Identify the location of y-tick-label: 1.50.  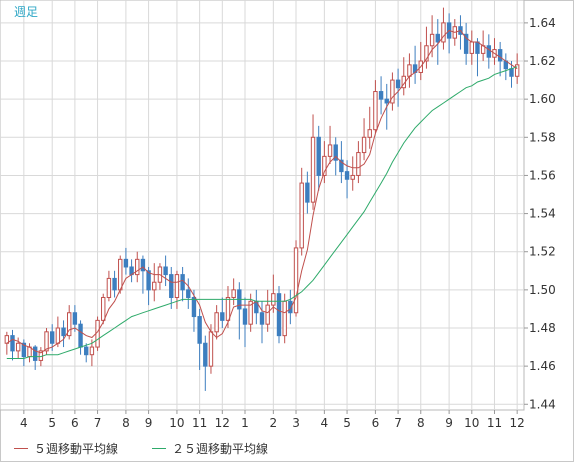
(542, 290).